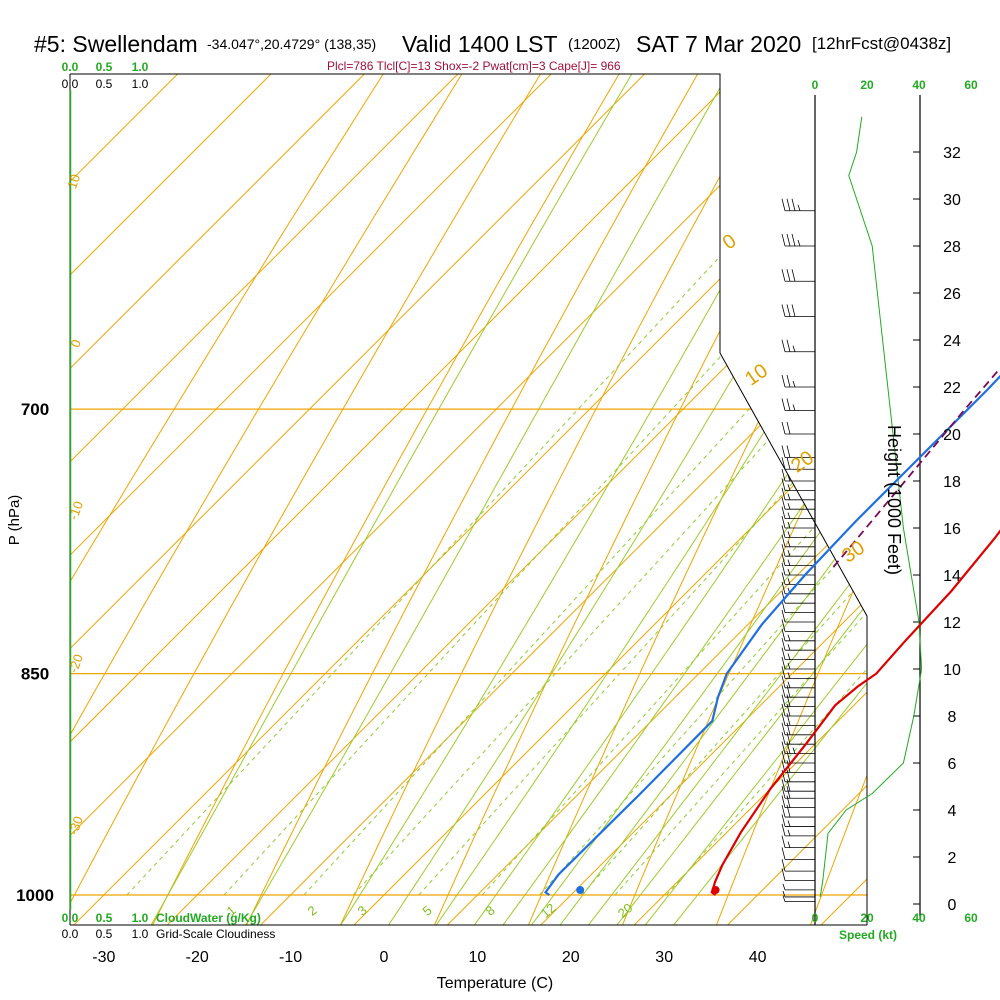  Describe the element at coordinates (35, 674) in the screenshot. I see `p-tick-label: 850` at that location.